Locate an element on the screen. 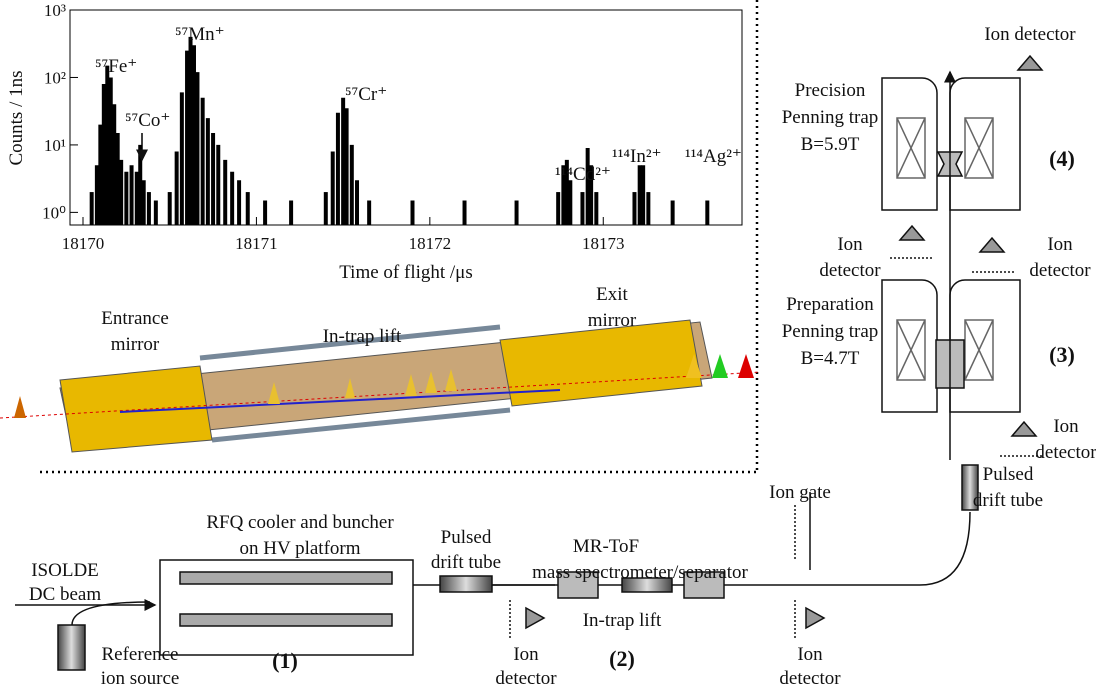 The width and height of the screenshot is (1096, 688). label: Preparation is located at coordinates (830, 304).